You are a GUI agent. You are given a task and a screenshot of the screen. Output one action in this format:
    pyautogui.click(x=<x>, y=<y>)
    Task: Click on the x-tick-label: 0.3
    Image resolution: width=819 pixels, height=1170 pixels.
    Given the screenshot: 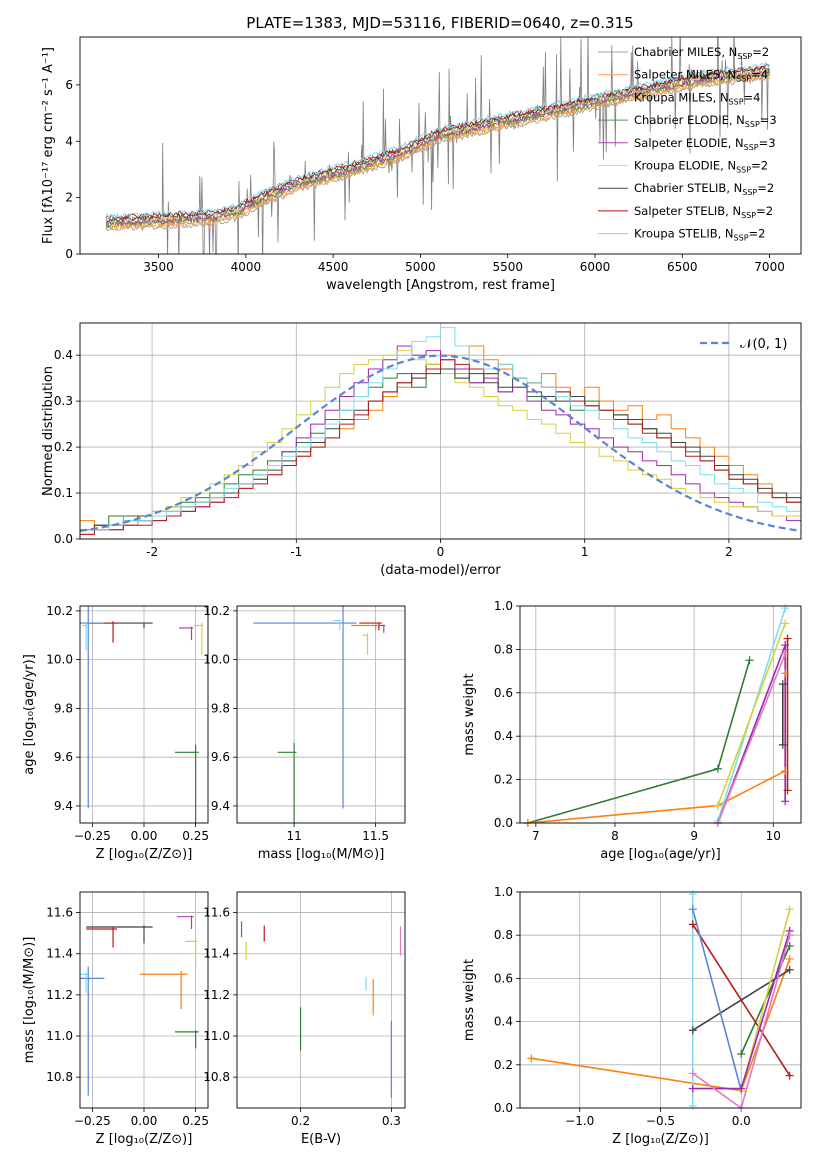 What is the action you would take?
    pyautogui.click(x=391, y=1121)
    